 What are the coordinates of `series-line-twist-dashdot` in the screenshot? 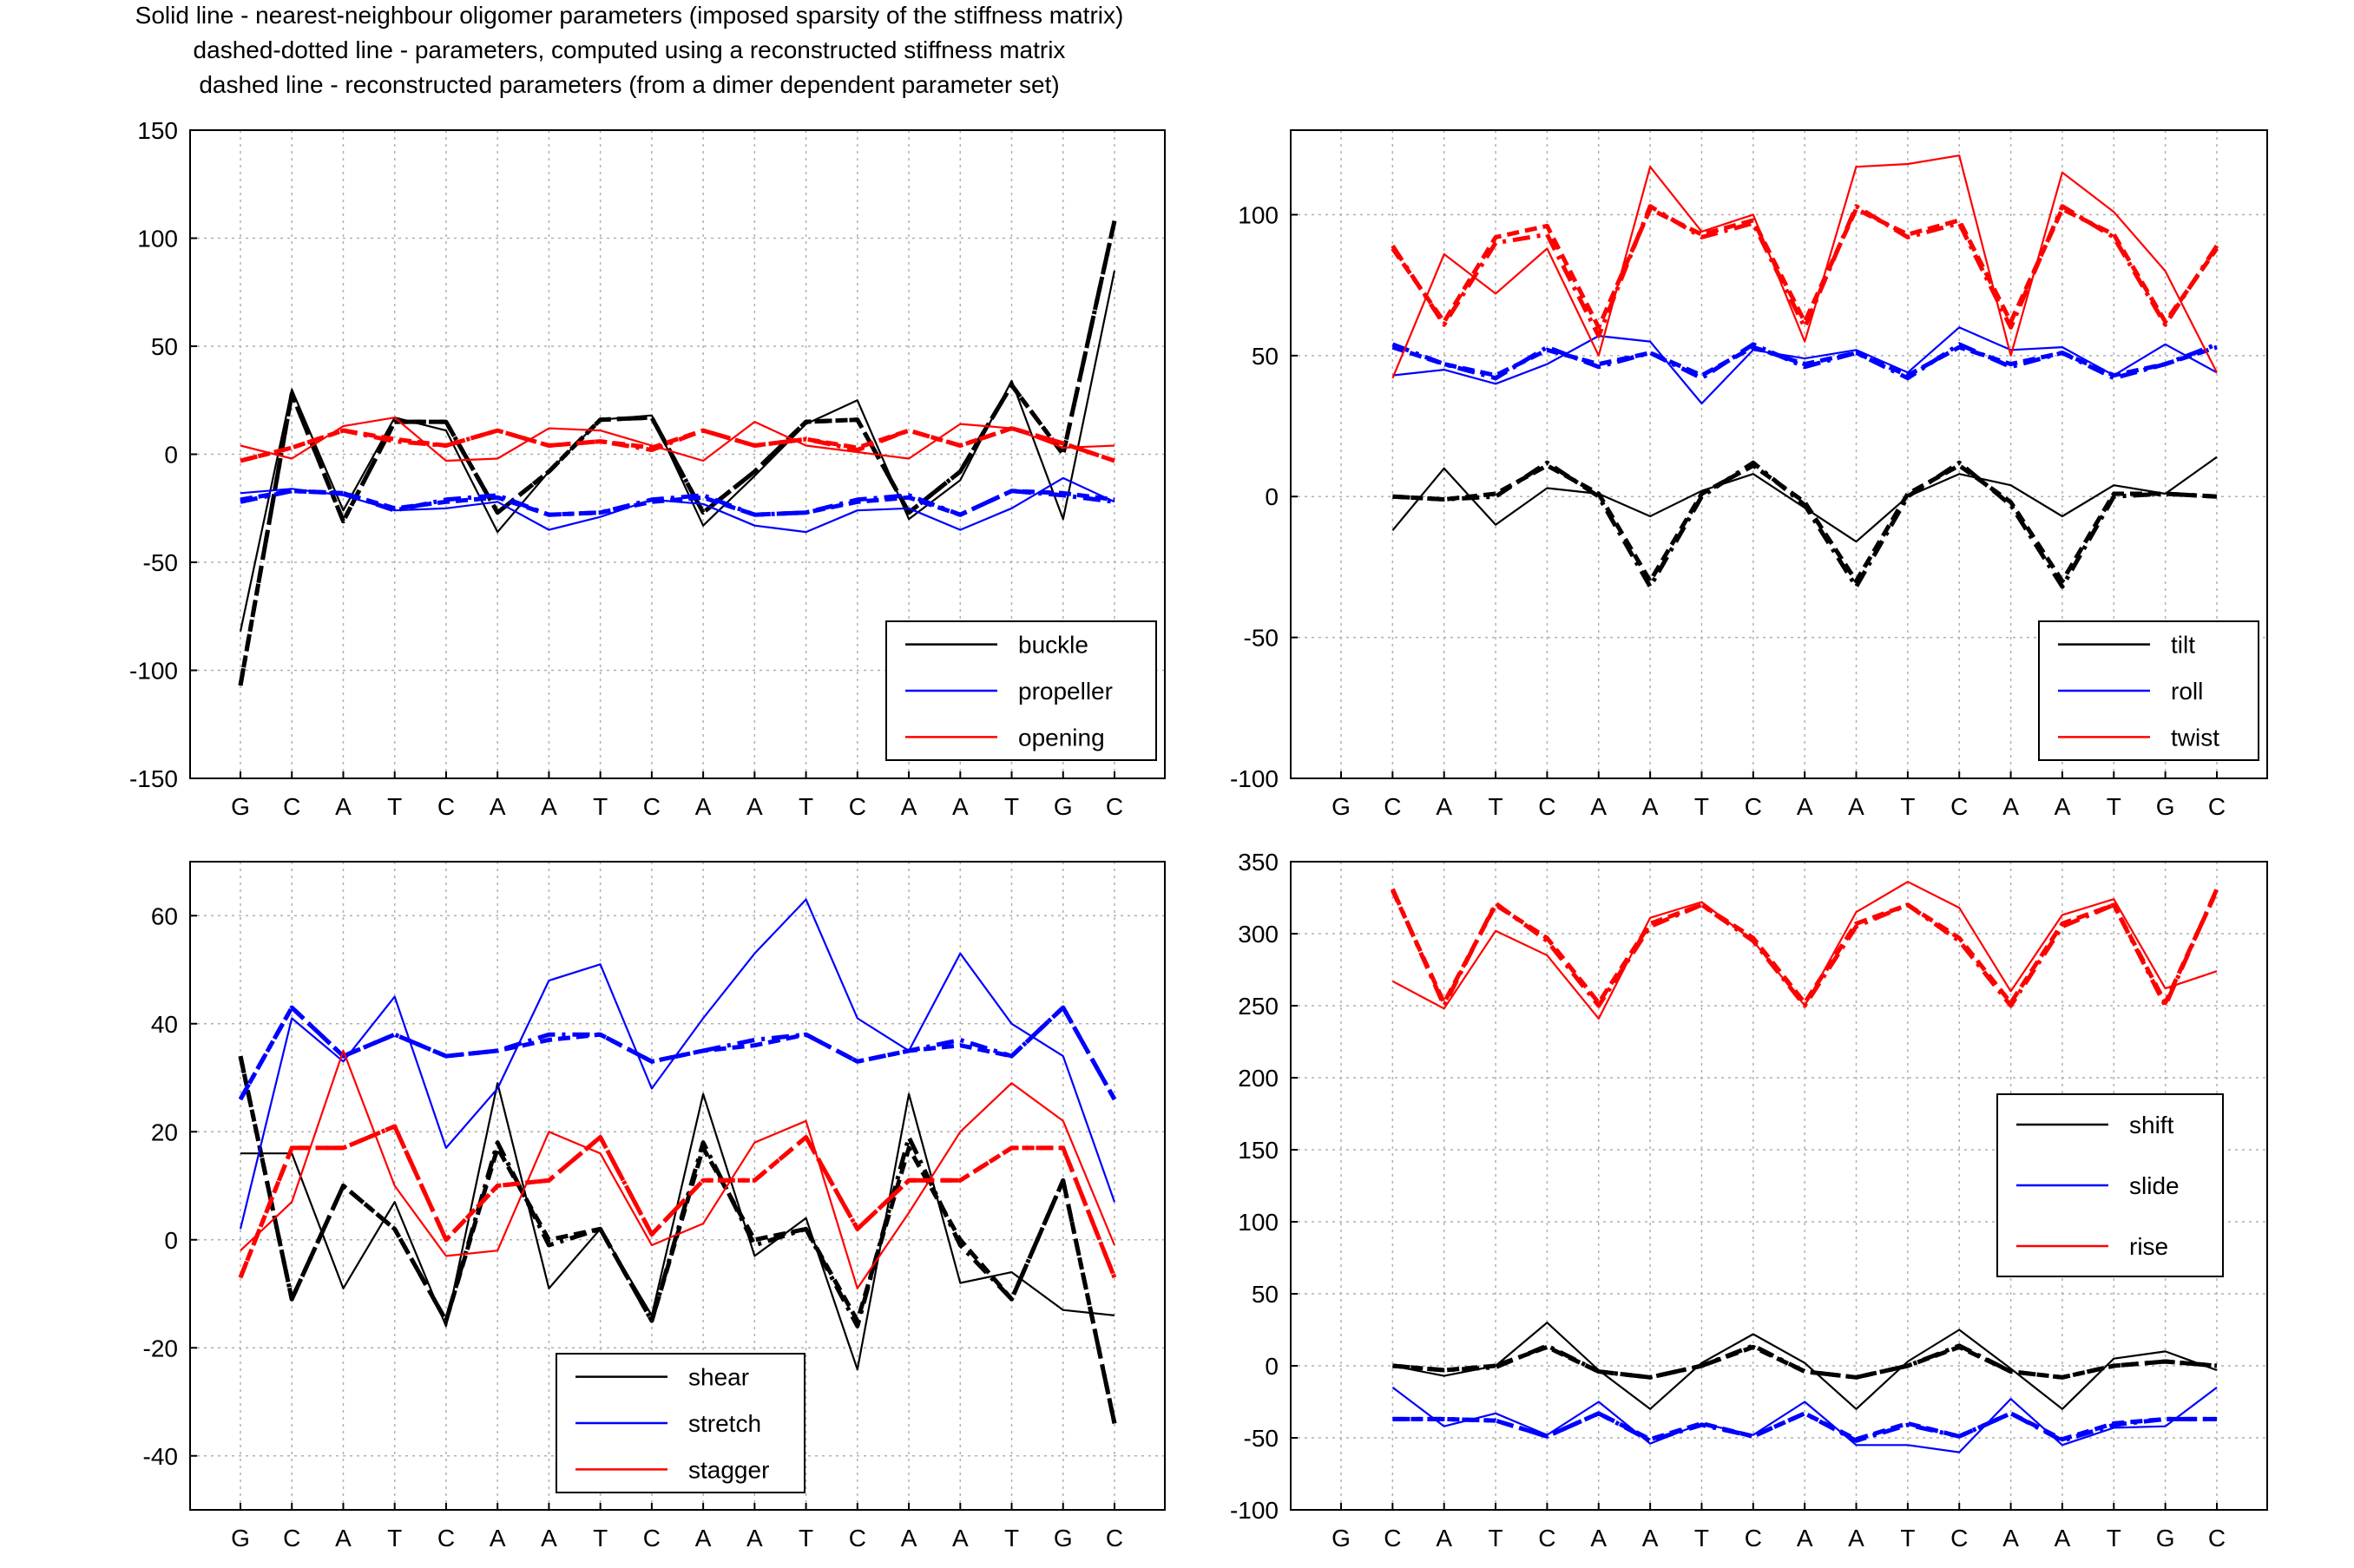 It's located at (1805, 271).